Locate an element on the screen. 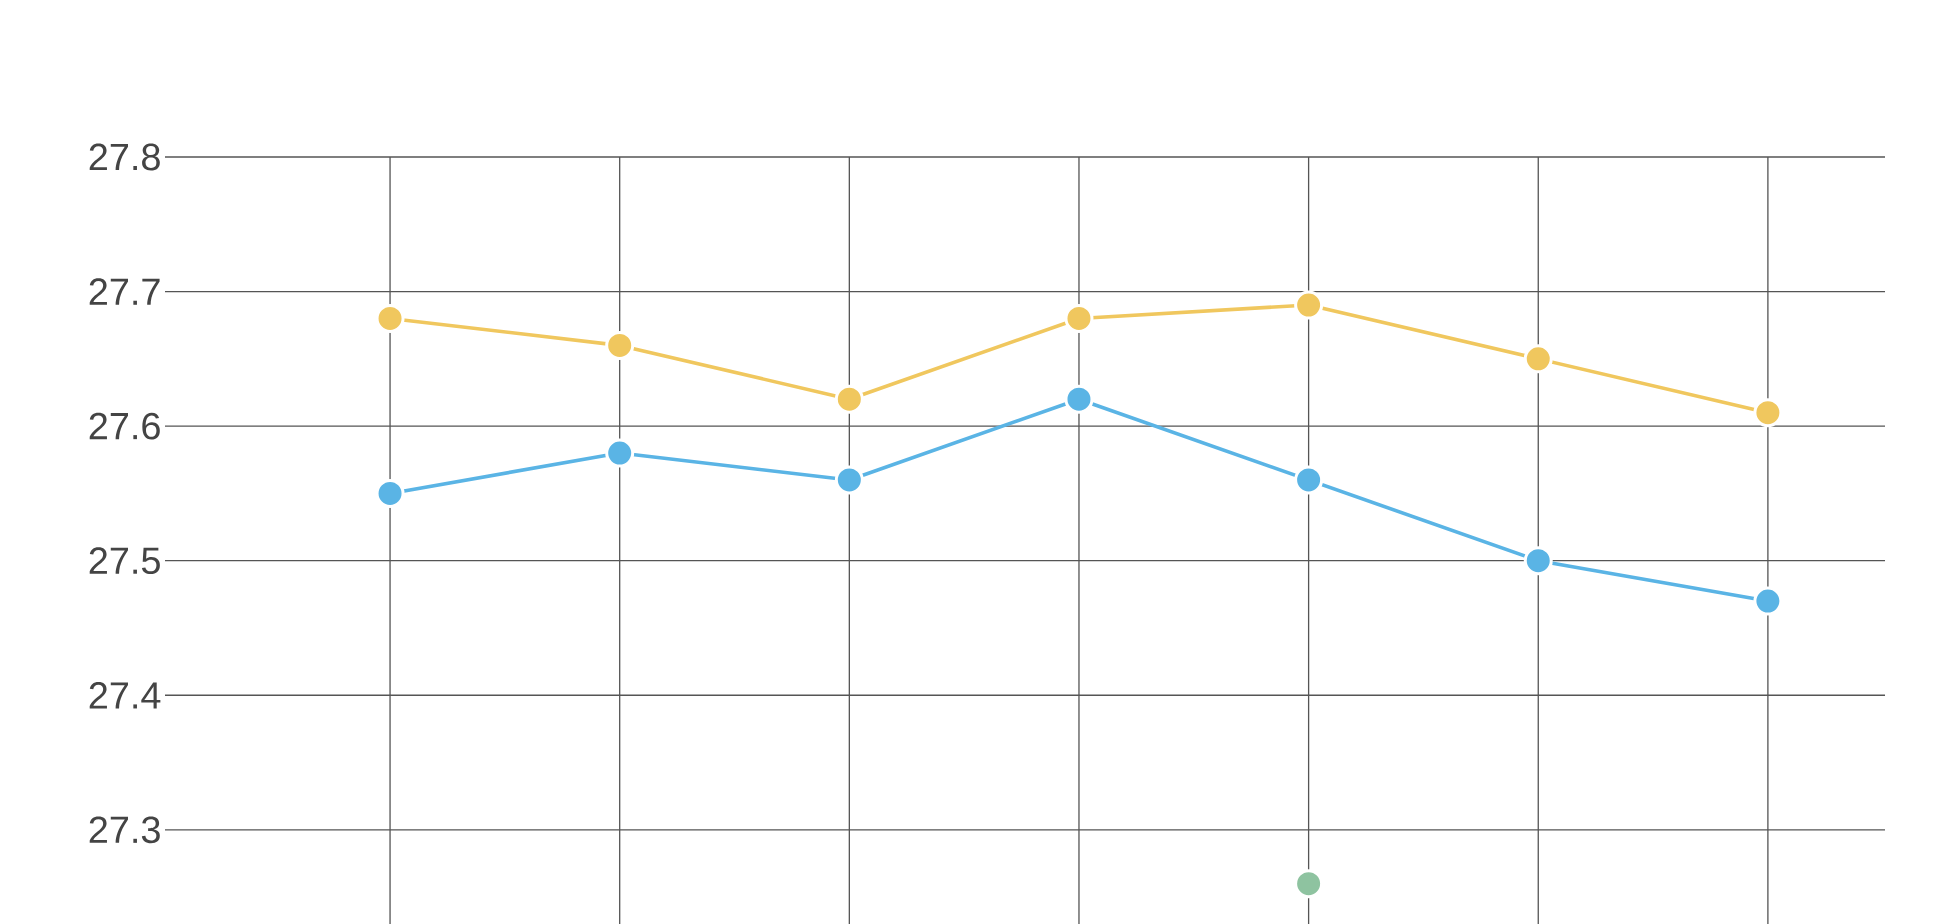  y-tick-label: 27.7 is located at coordinates (124, 291).